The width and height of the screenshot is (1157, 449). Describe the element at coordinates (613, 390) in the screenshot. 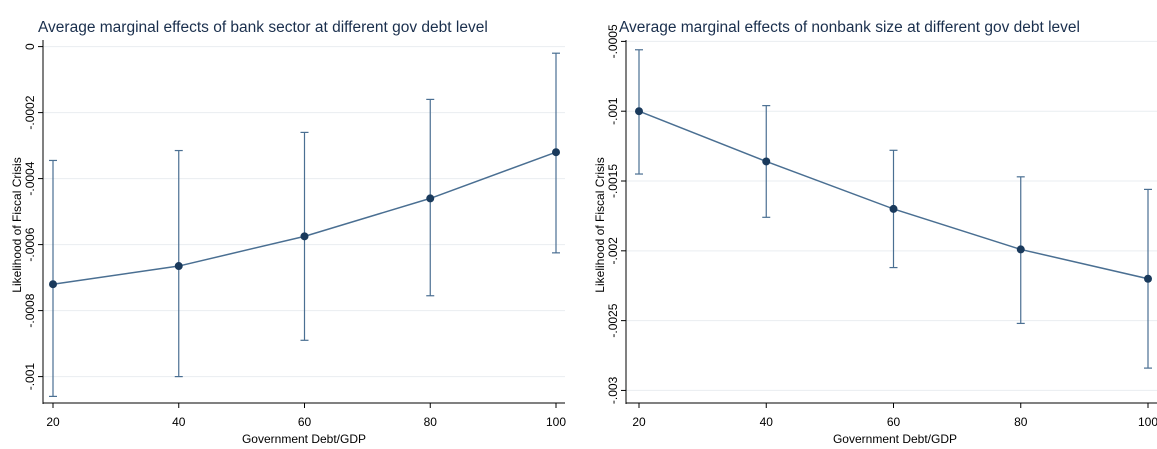

I see `y-tick-label: -.003` at that location.